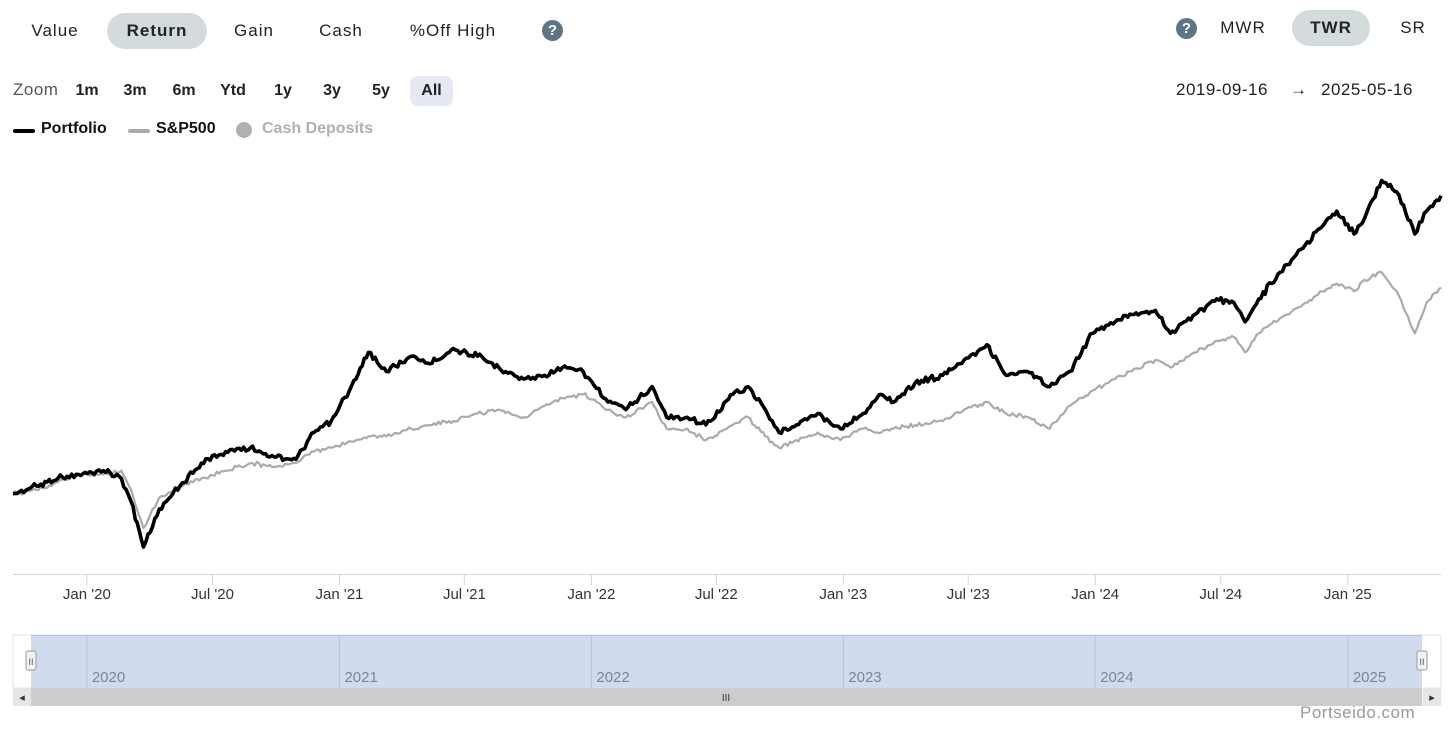 Image resolution: width=1456 pixels, height=731 pixels. What do you see at coordinates (184, 90) in the screenshot?
I see `zoom-6m: 6m` at bounding box center [184, 90].